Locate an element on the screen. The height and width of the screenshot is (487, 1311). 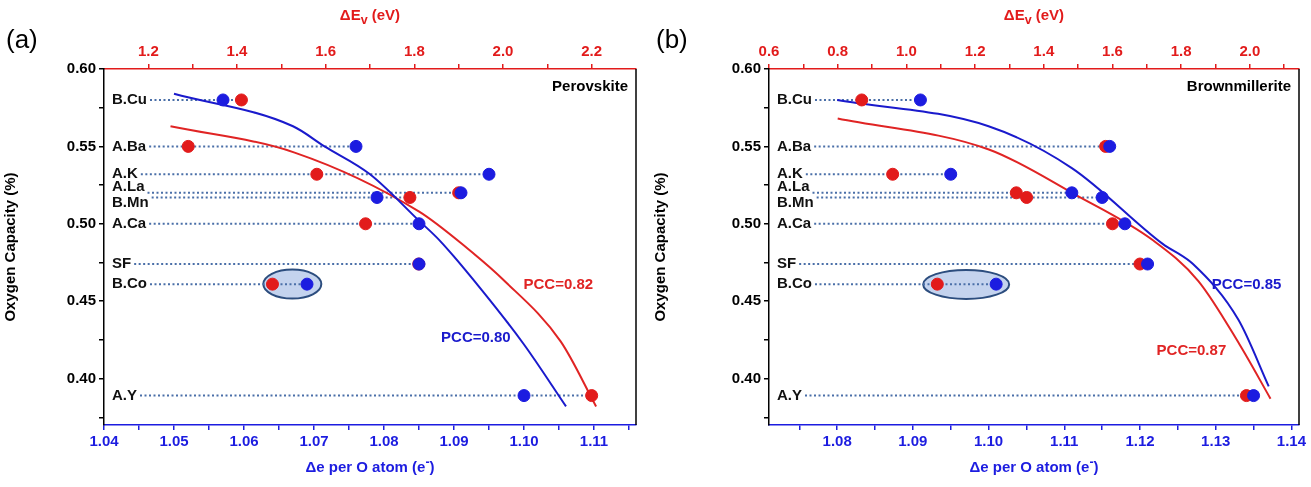
x-tick-label: 1.06 is located at coordinates (244, 441).